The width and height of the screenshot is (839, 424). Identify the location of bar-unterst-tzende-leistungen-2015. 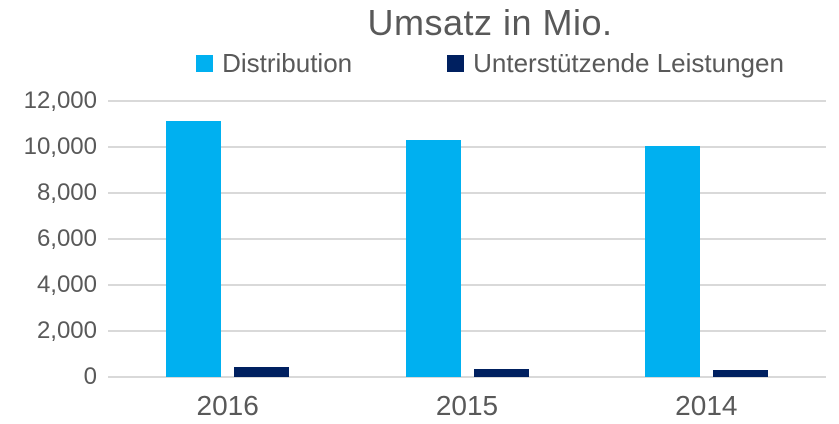
(501, 372).